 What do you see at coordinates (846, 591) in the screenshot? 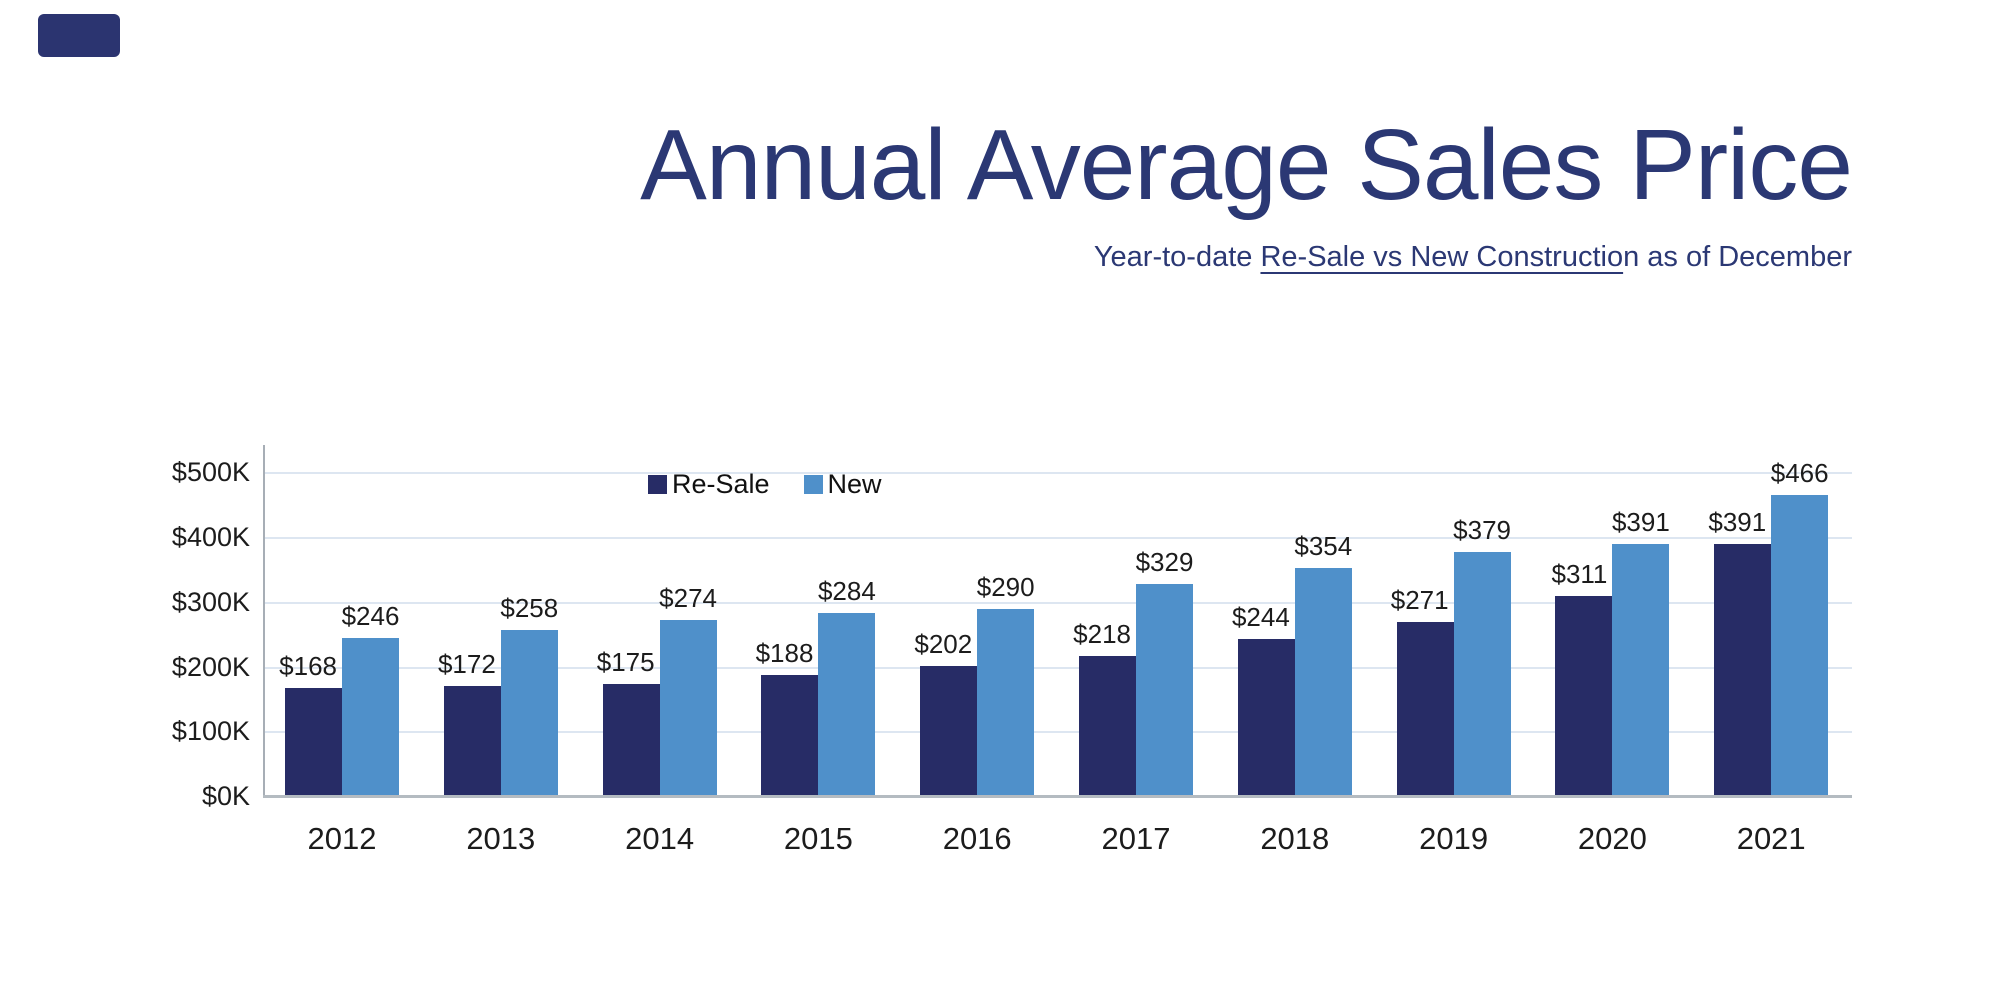
I see `bar-value-label-new: $284` at bounding box center [846, 591].